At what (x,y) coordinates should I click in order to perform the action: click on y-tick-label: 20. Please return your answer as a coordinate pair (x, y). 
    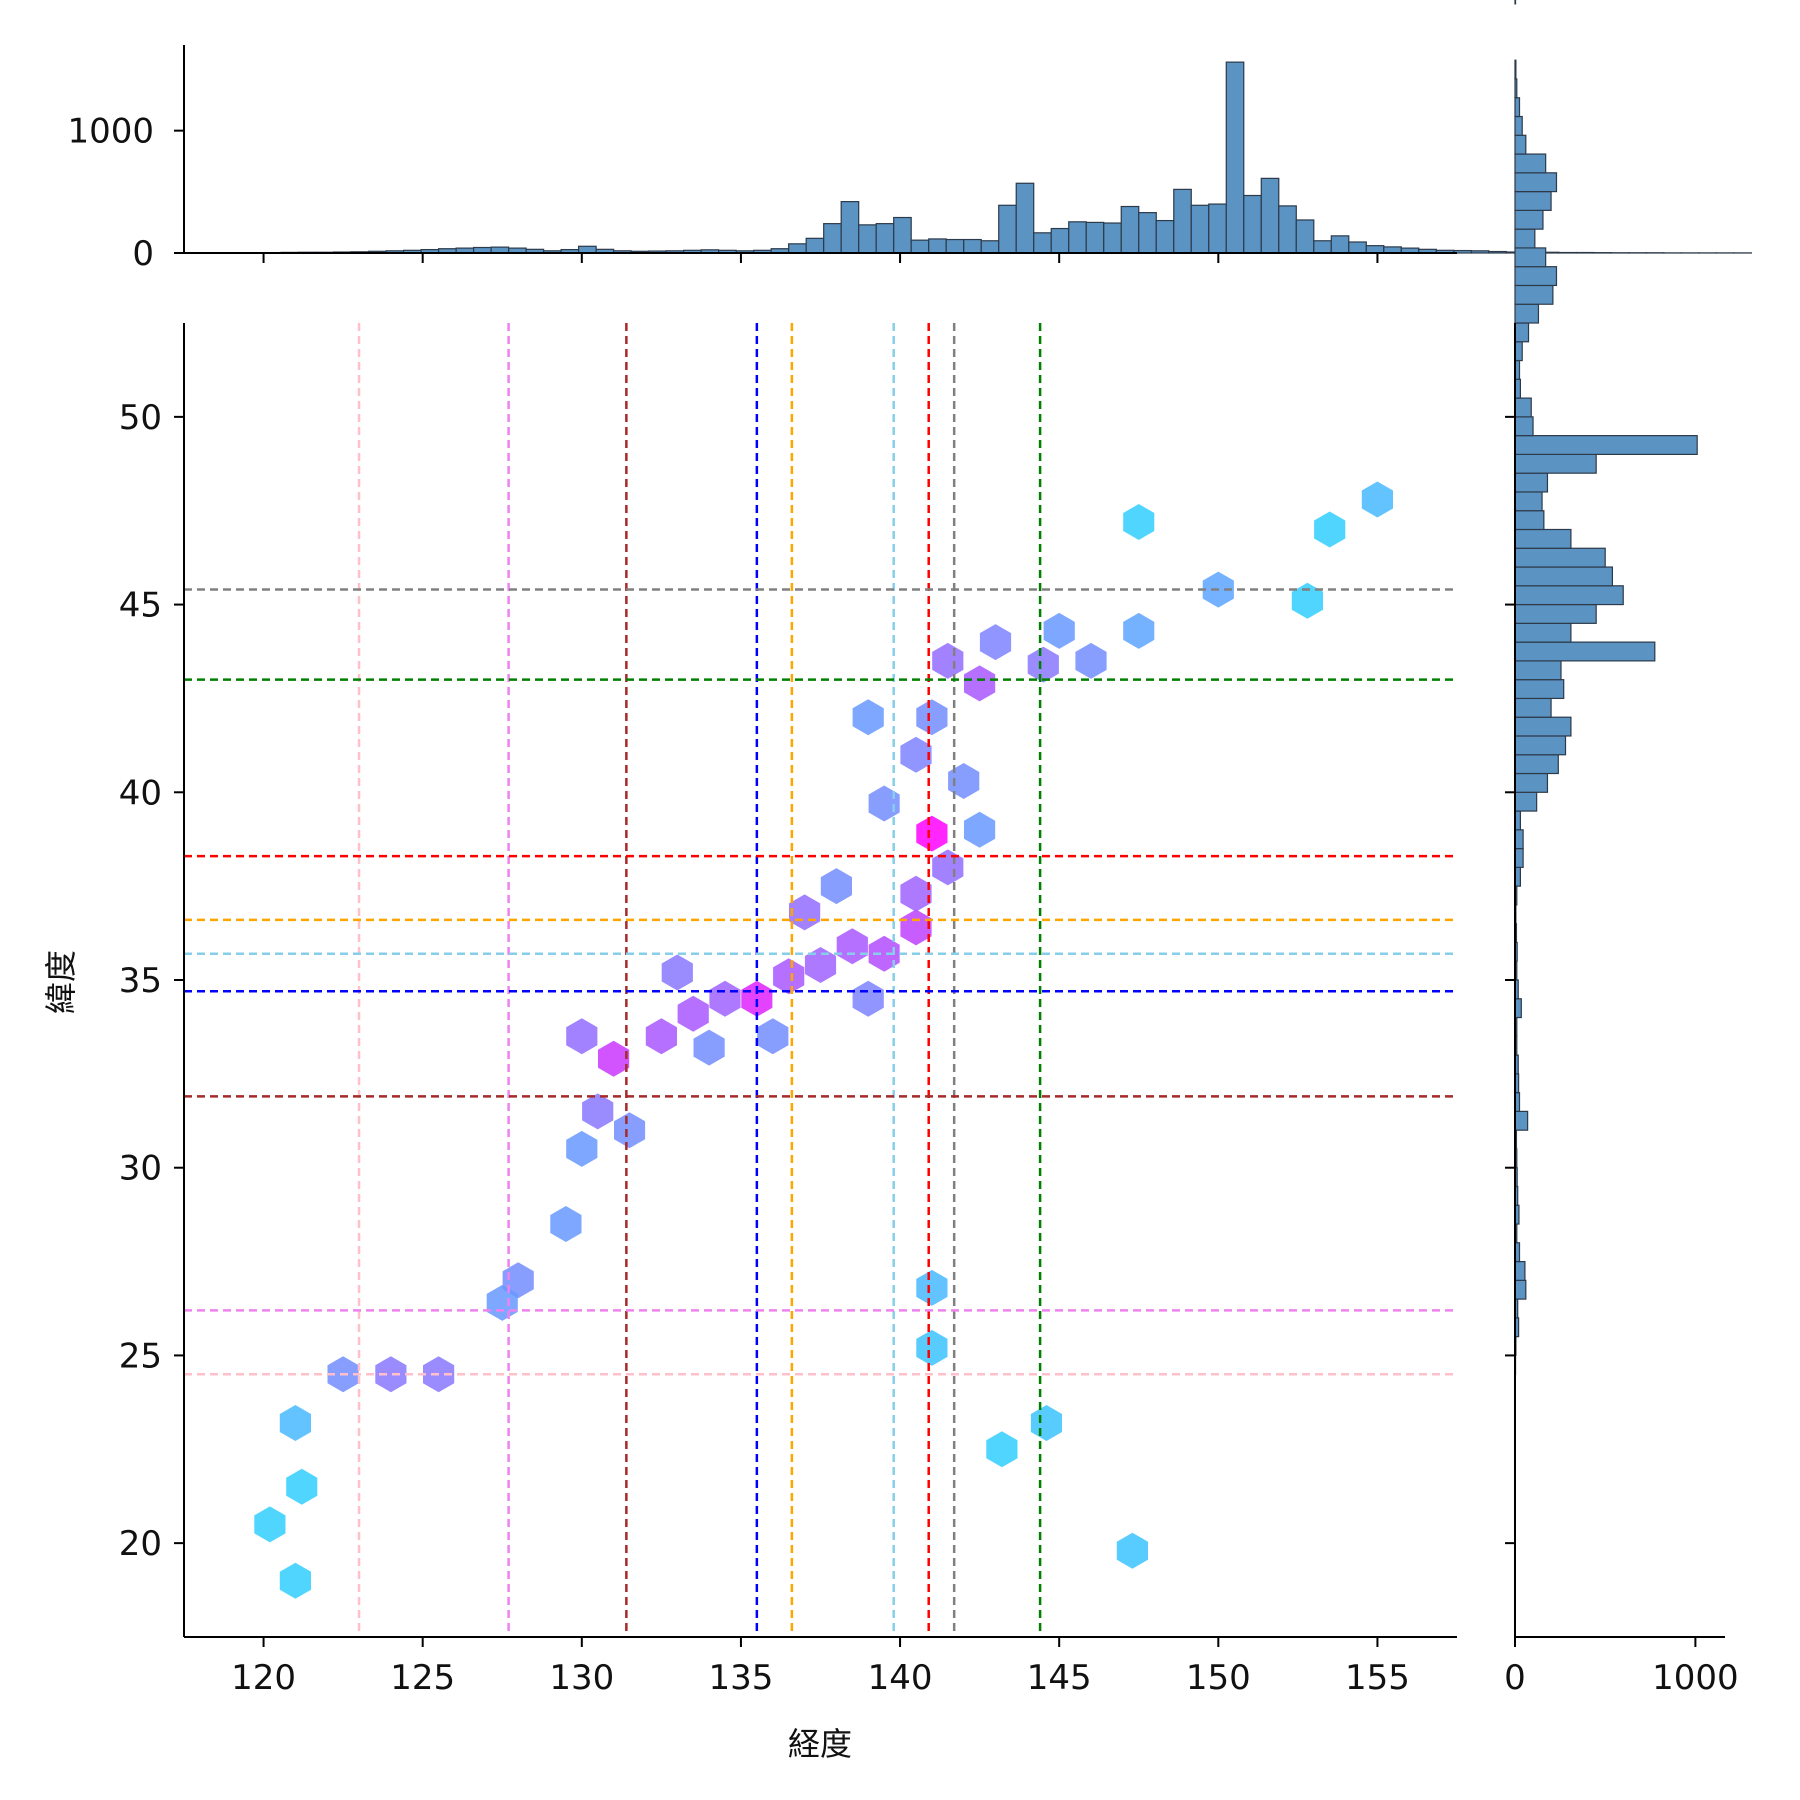
    Looking at the image, I should click on (140, 1544).